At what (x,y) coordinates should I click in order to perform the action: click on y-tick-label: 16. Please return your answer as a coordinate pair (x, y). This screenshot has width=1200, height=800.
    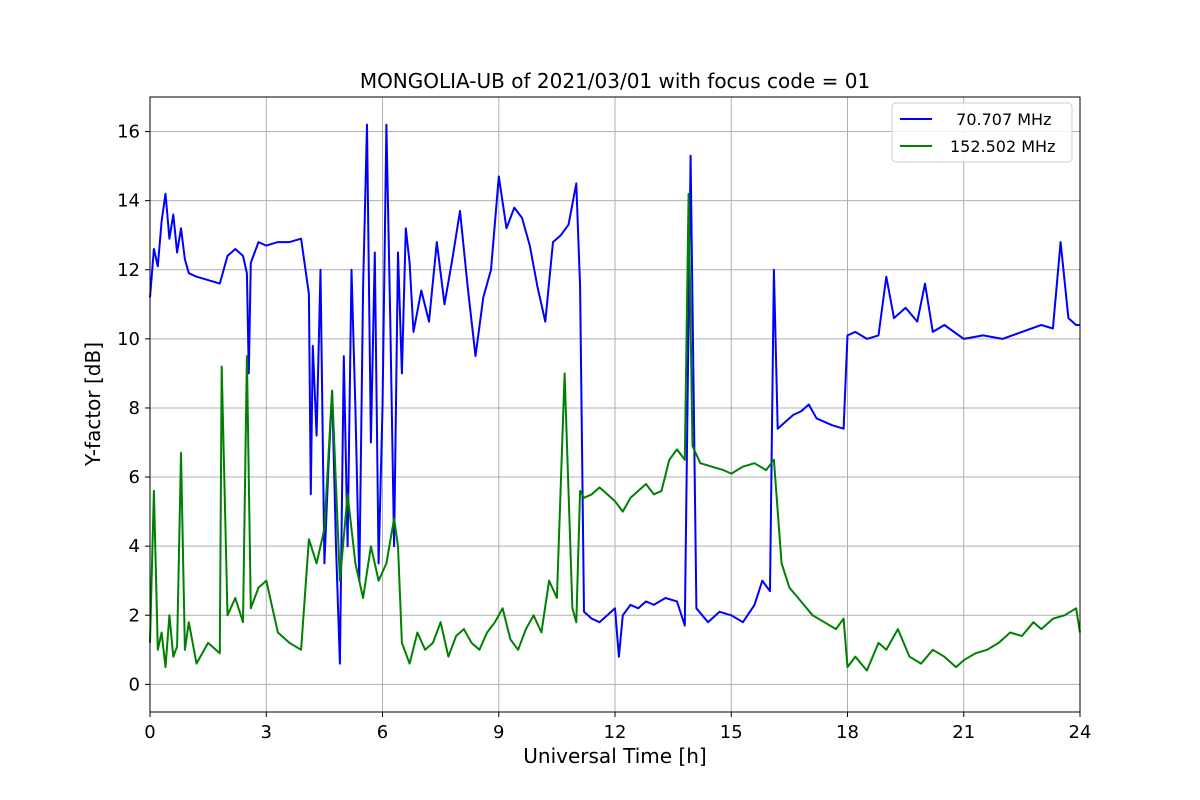
    Looking at the image, I should click on (128, 132).